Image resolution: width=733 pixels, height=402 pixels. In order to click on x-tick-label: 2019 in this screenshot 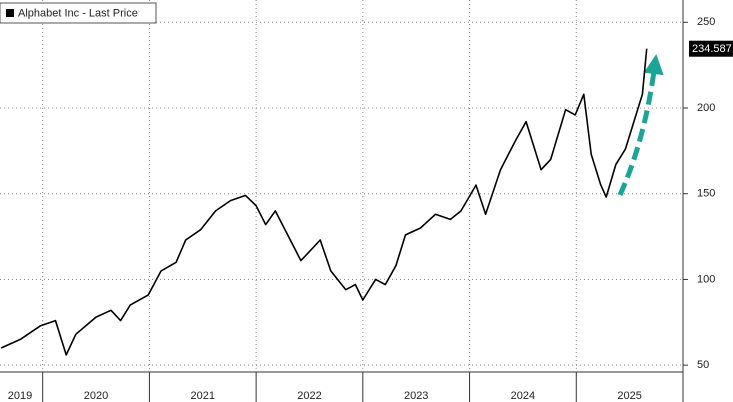, I will do `click(20, 396)`.